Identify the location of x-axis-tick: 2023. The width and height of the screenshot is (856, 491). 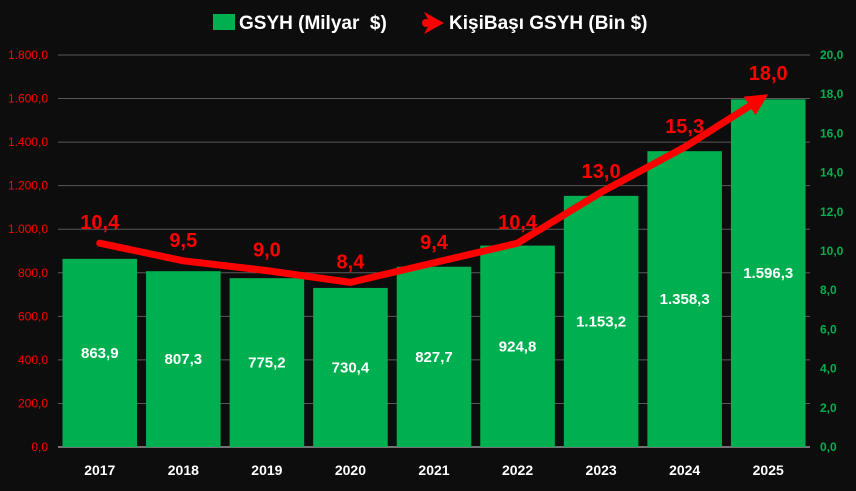
(601, 470).